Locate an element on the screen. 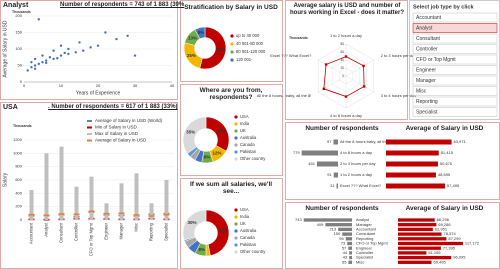 The height and width of the screenshot is (269, 500). data-label: 96,095 is located at coordinates (459, 257).